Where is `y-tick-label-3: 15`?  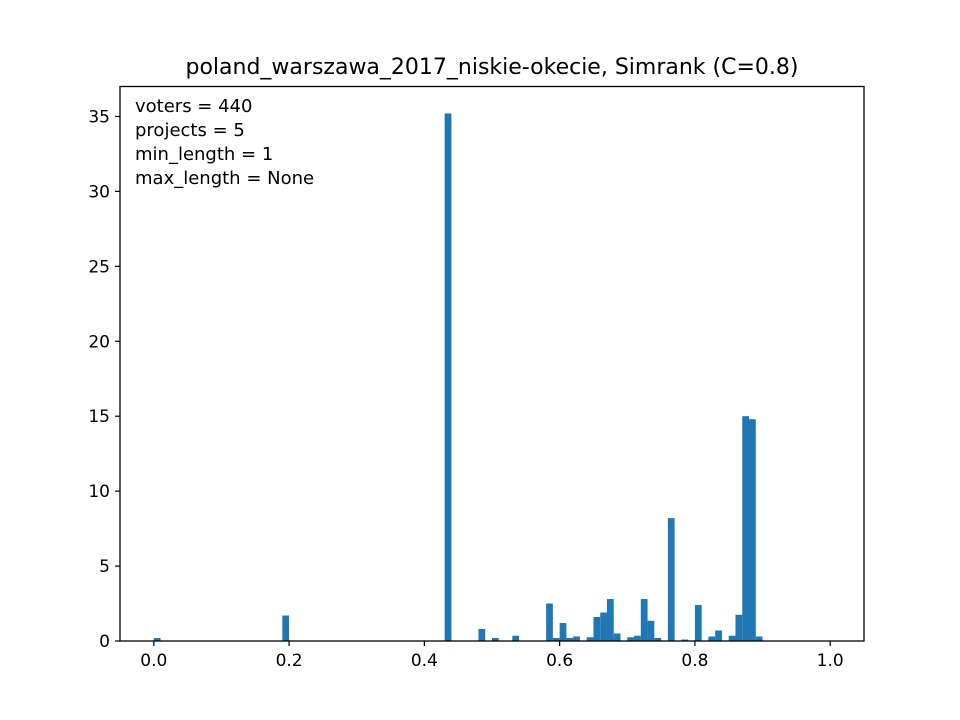 y-tick-label-3: 15 is located at coordinates (99, 417).